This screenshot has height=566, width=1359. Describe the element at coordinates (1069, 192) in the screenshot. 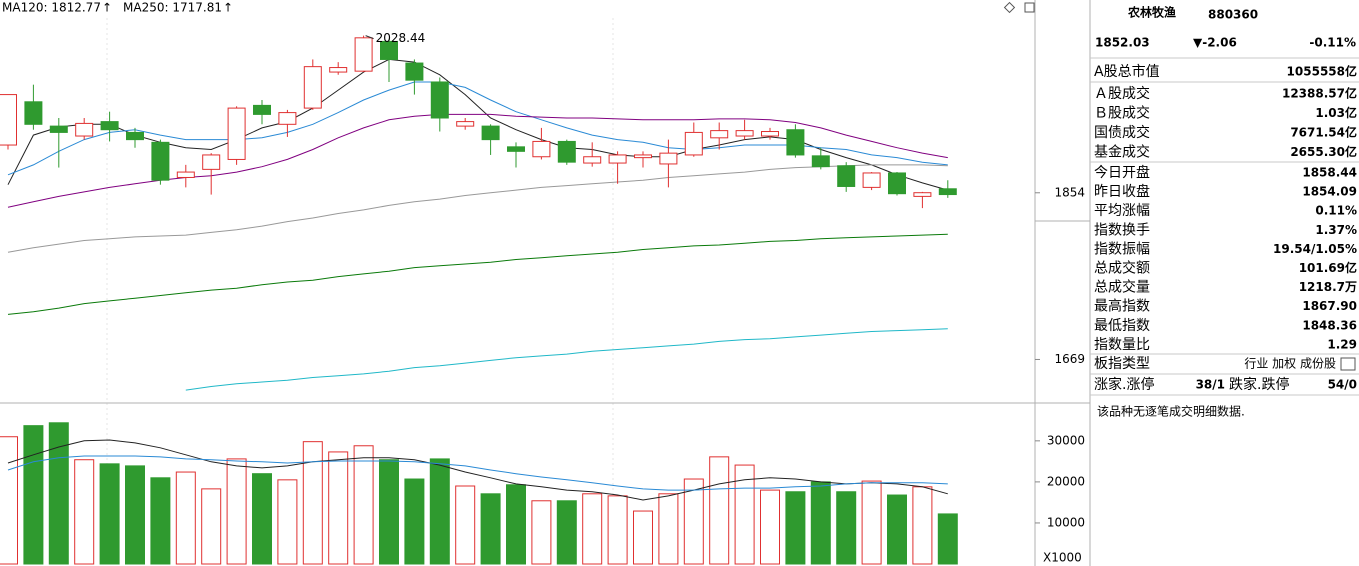

I see `y-tick-label: 1854` at that location.